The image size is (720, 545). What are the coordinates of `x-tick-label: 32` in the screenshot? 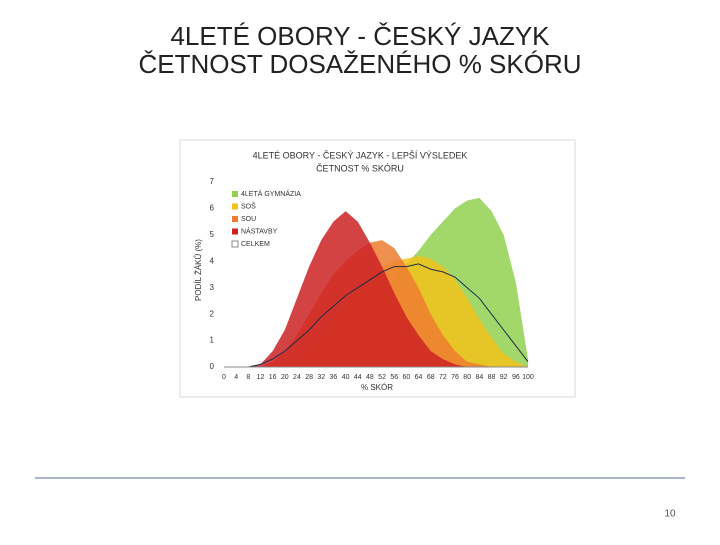 It's located at (321, 377).